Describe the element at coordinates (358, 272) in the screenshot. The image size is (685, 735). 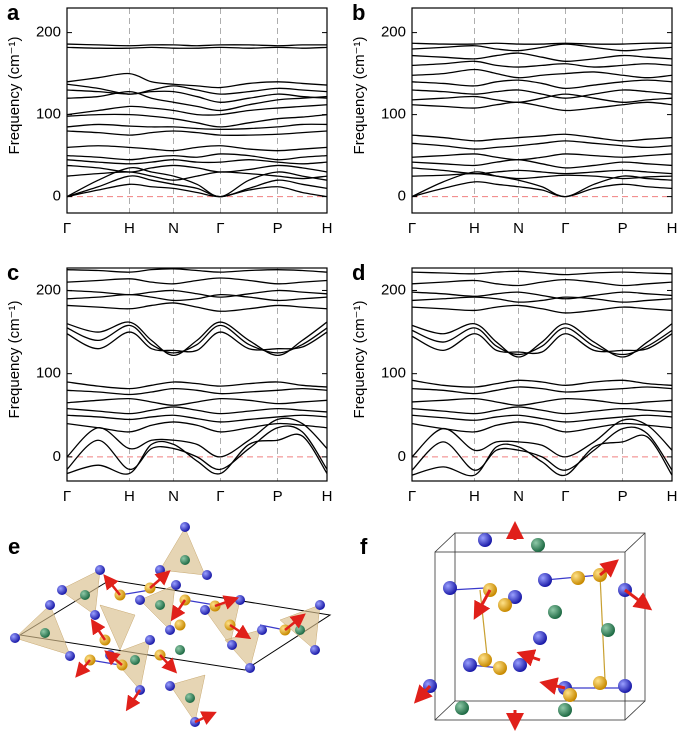
I see `panel-label: d` at that location.